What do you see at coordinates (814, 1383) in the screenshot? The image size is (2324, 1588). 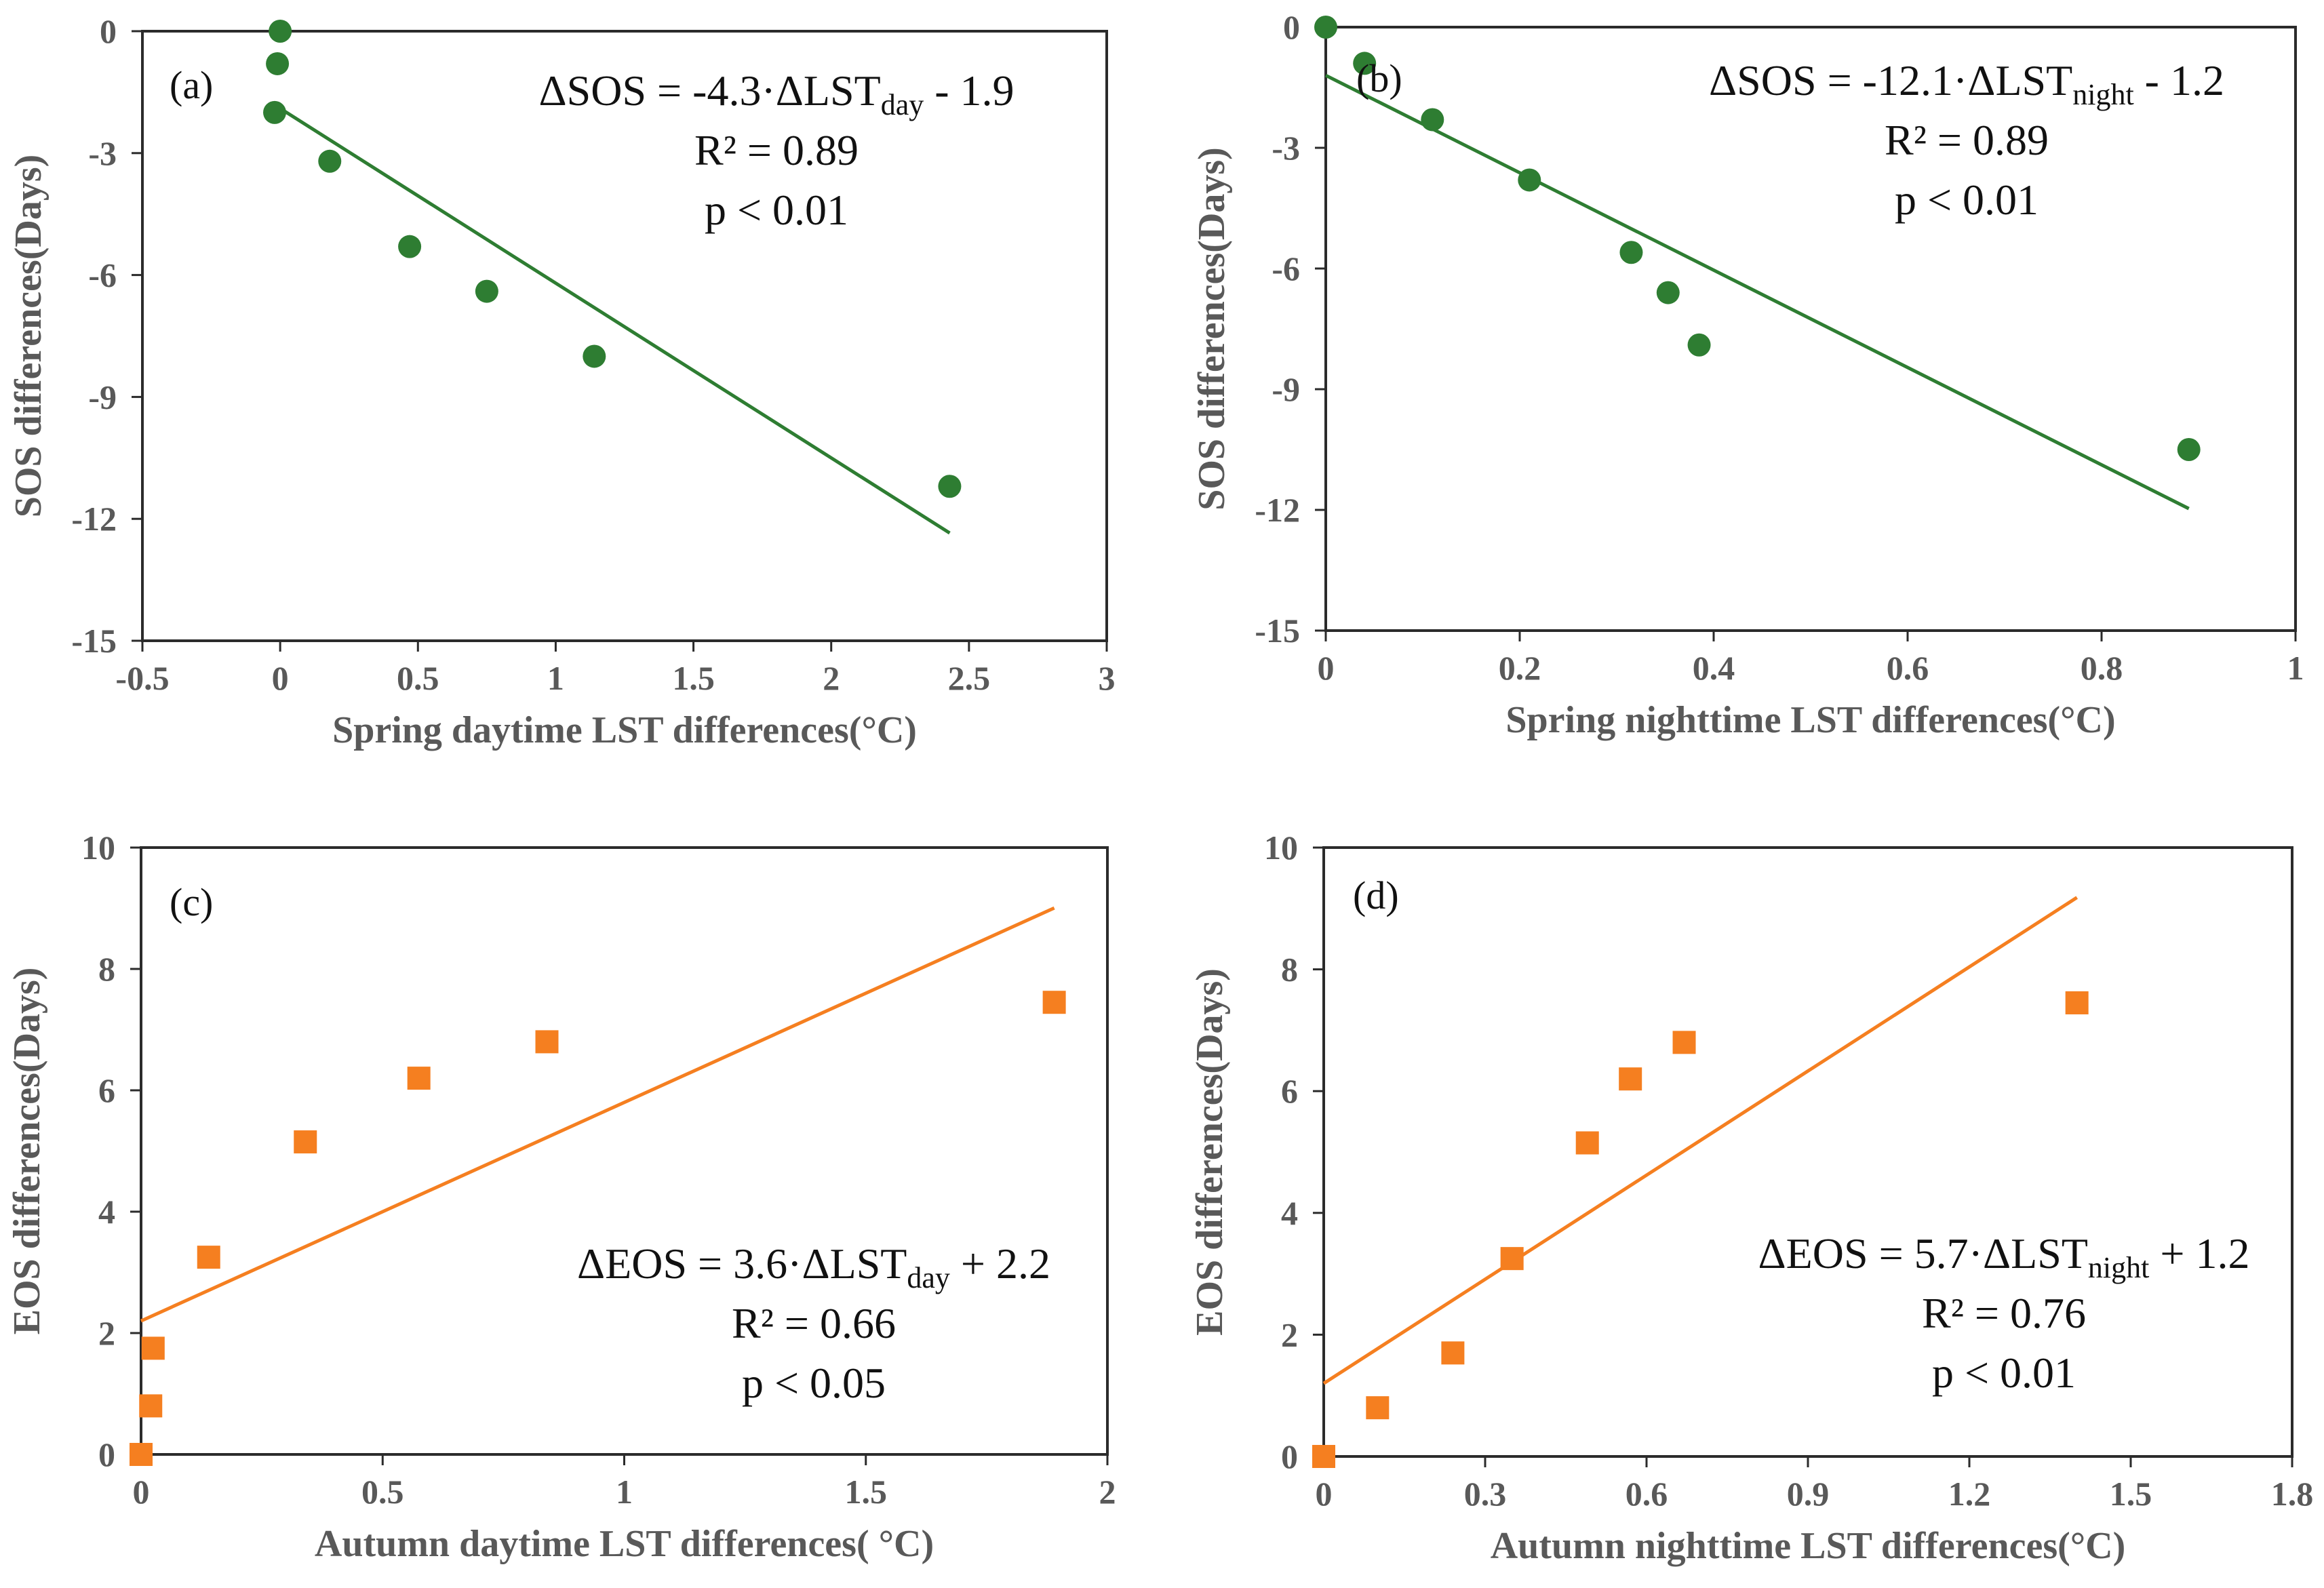 I see `p-value: p < 0.05` at bounding box center [814, 1383].